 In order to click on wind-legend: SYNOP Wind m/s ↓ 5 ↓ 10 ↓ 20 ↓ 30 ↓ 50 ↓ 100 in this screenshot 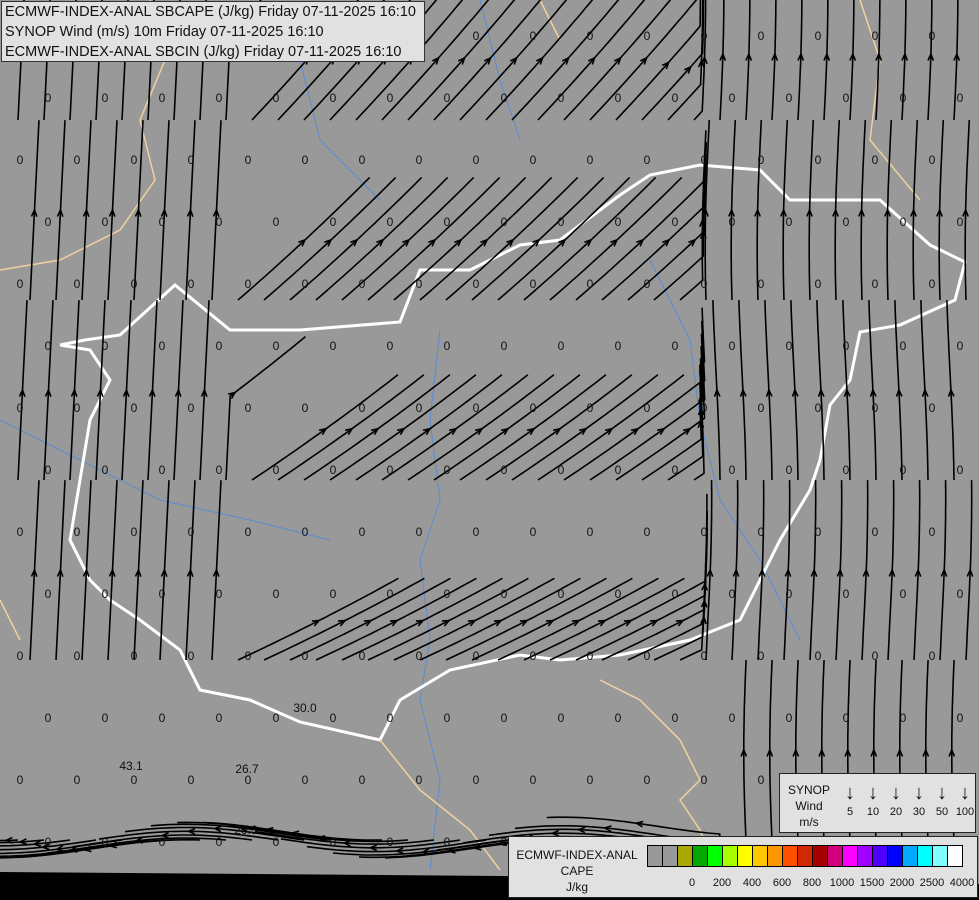, I will do `click(877, 803)`.